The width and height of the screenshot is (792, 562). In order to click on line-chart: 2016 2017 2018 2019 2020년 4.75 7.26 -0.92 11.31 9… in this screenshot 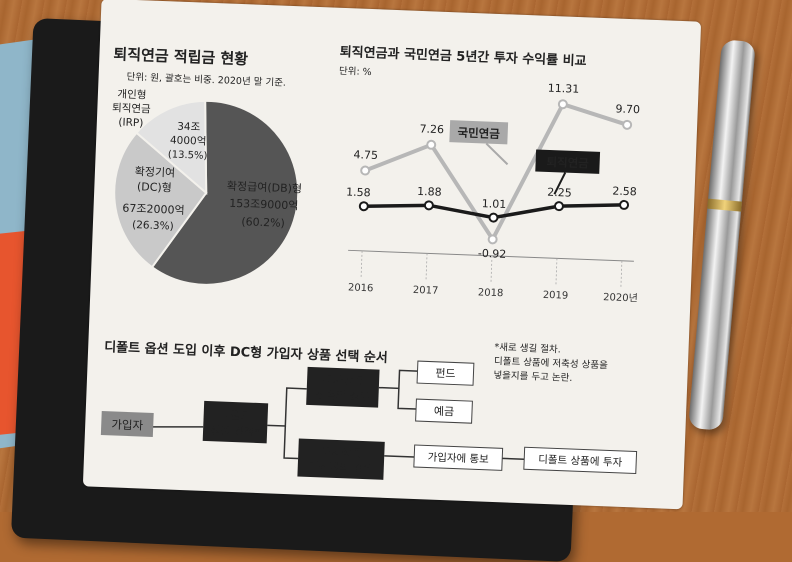, I will do `click(493, 193)`.